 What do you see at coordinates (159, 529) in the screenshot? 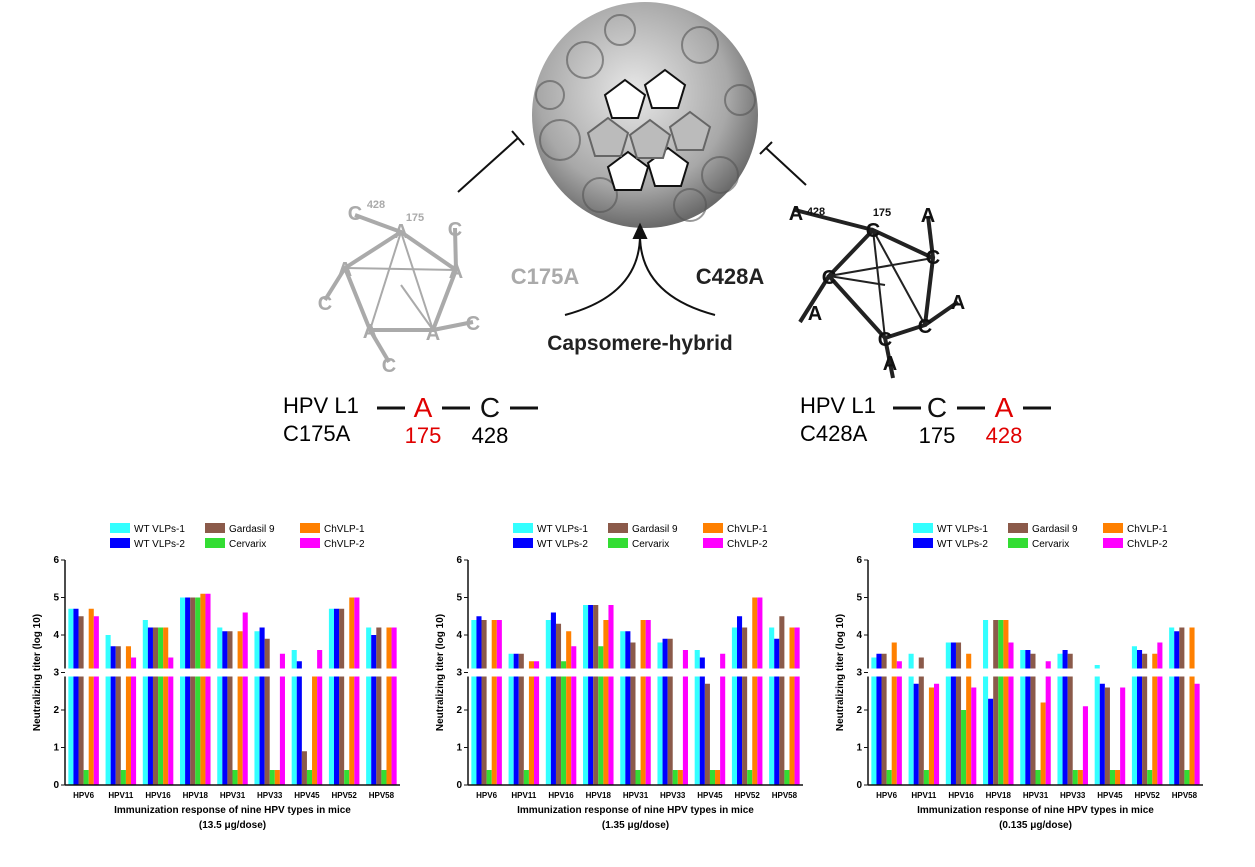
I see `legend-label: WT VLPs-1` at bounding box center [159, 529].